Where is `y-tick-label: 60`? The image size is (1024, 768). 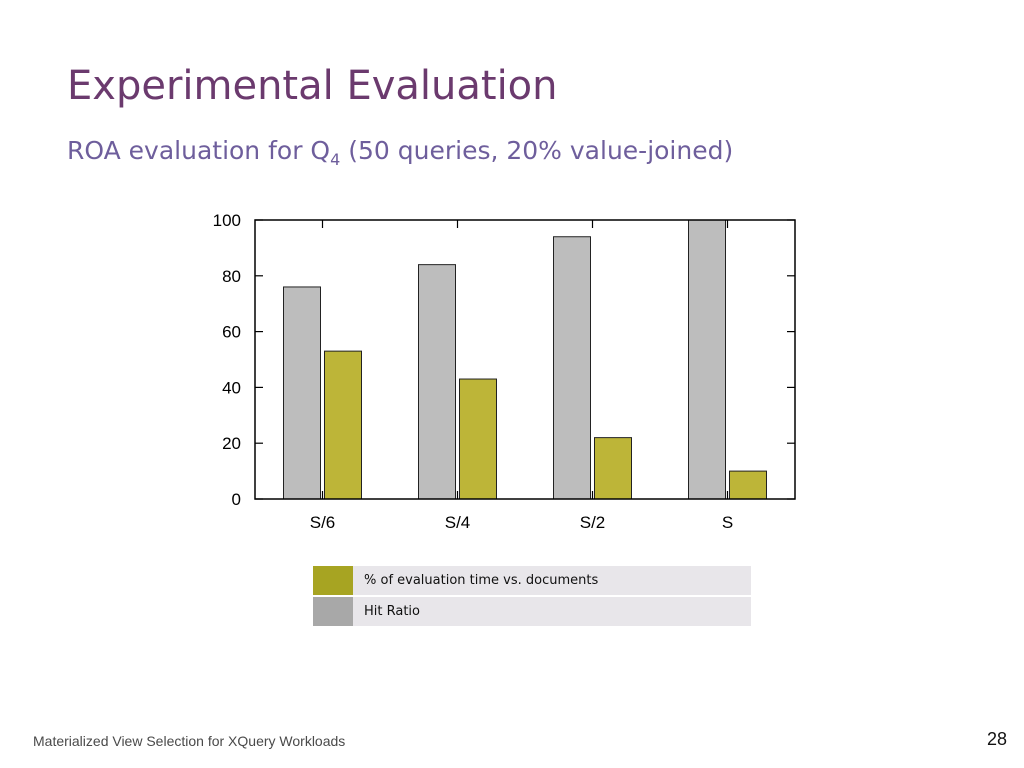
y-tick-label: 60 is located at coordinates (231, 332).